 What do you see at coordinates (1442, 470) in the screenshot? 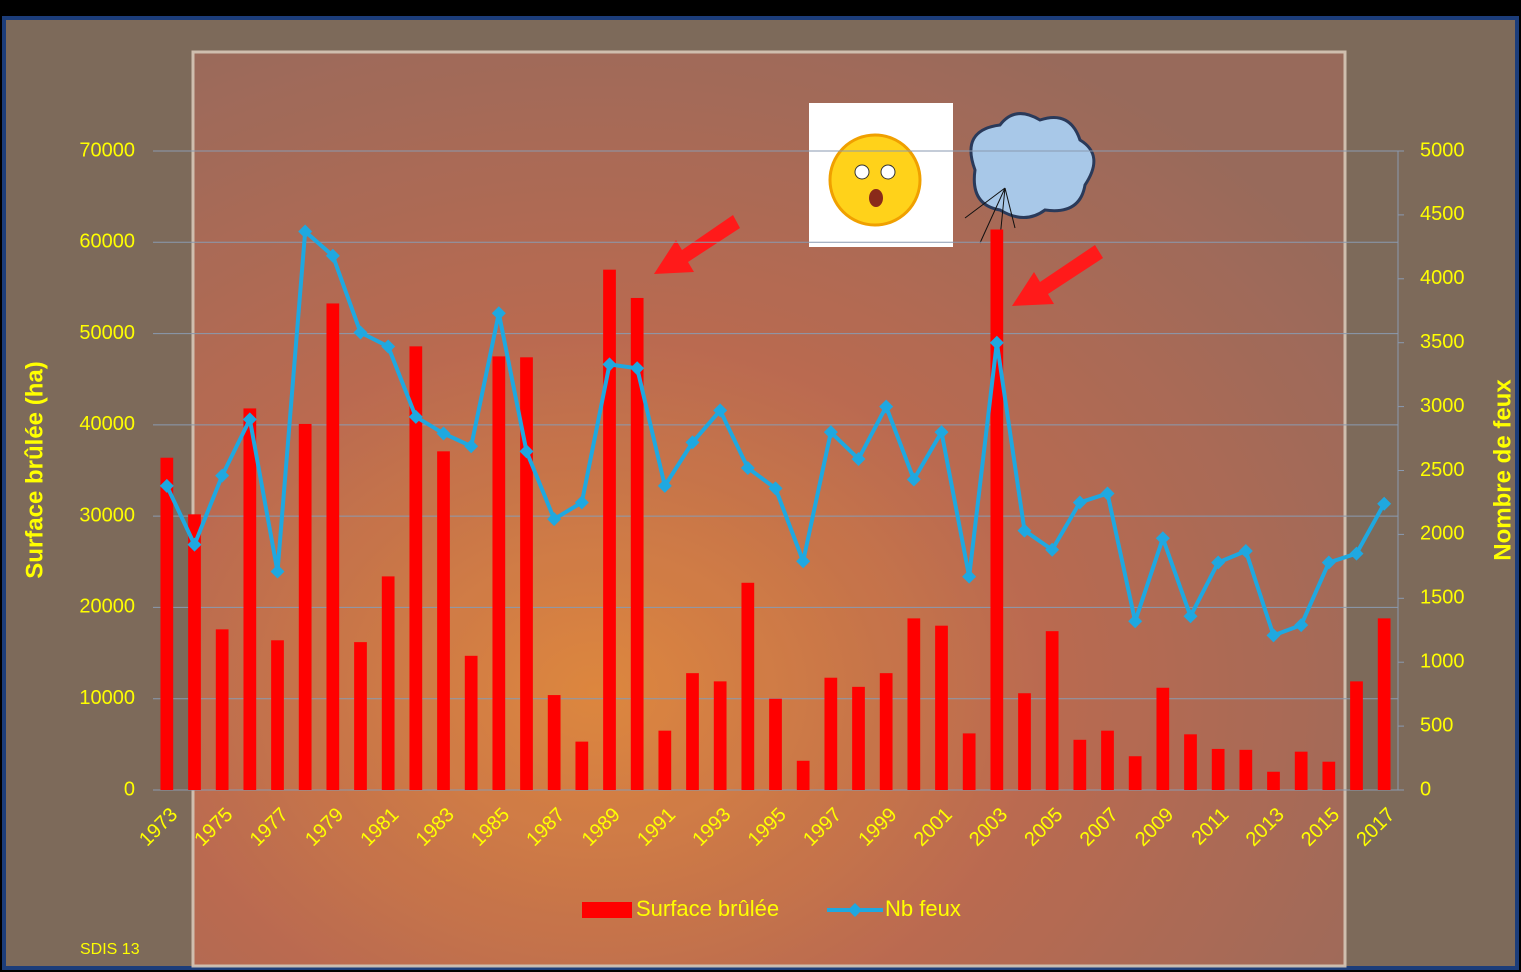
I see `y2-tick-label: 2500` at bounding box center [1442, 470].